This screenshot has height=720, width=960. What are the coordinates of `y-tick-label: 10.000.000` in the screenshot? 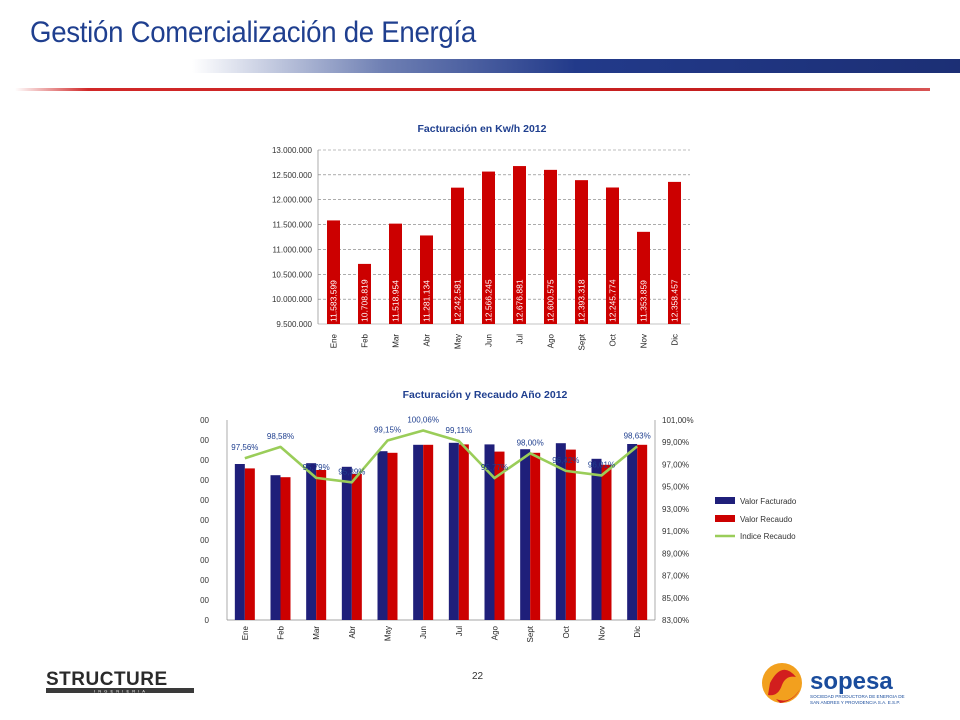 It's located at (292, 299).